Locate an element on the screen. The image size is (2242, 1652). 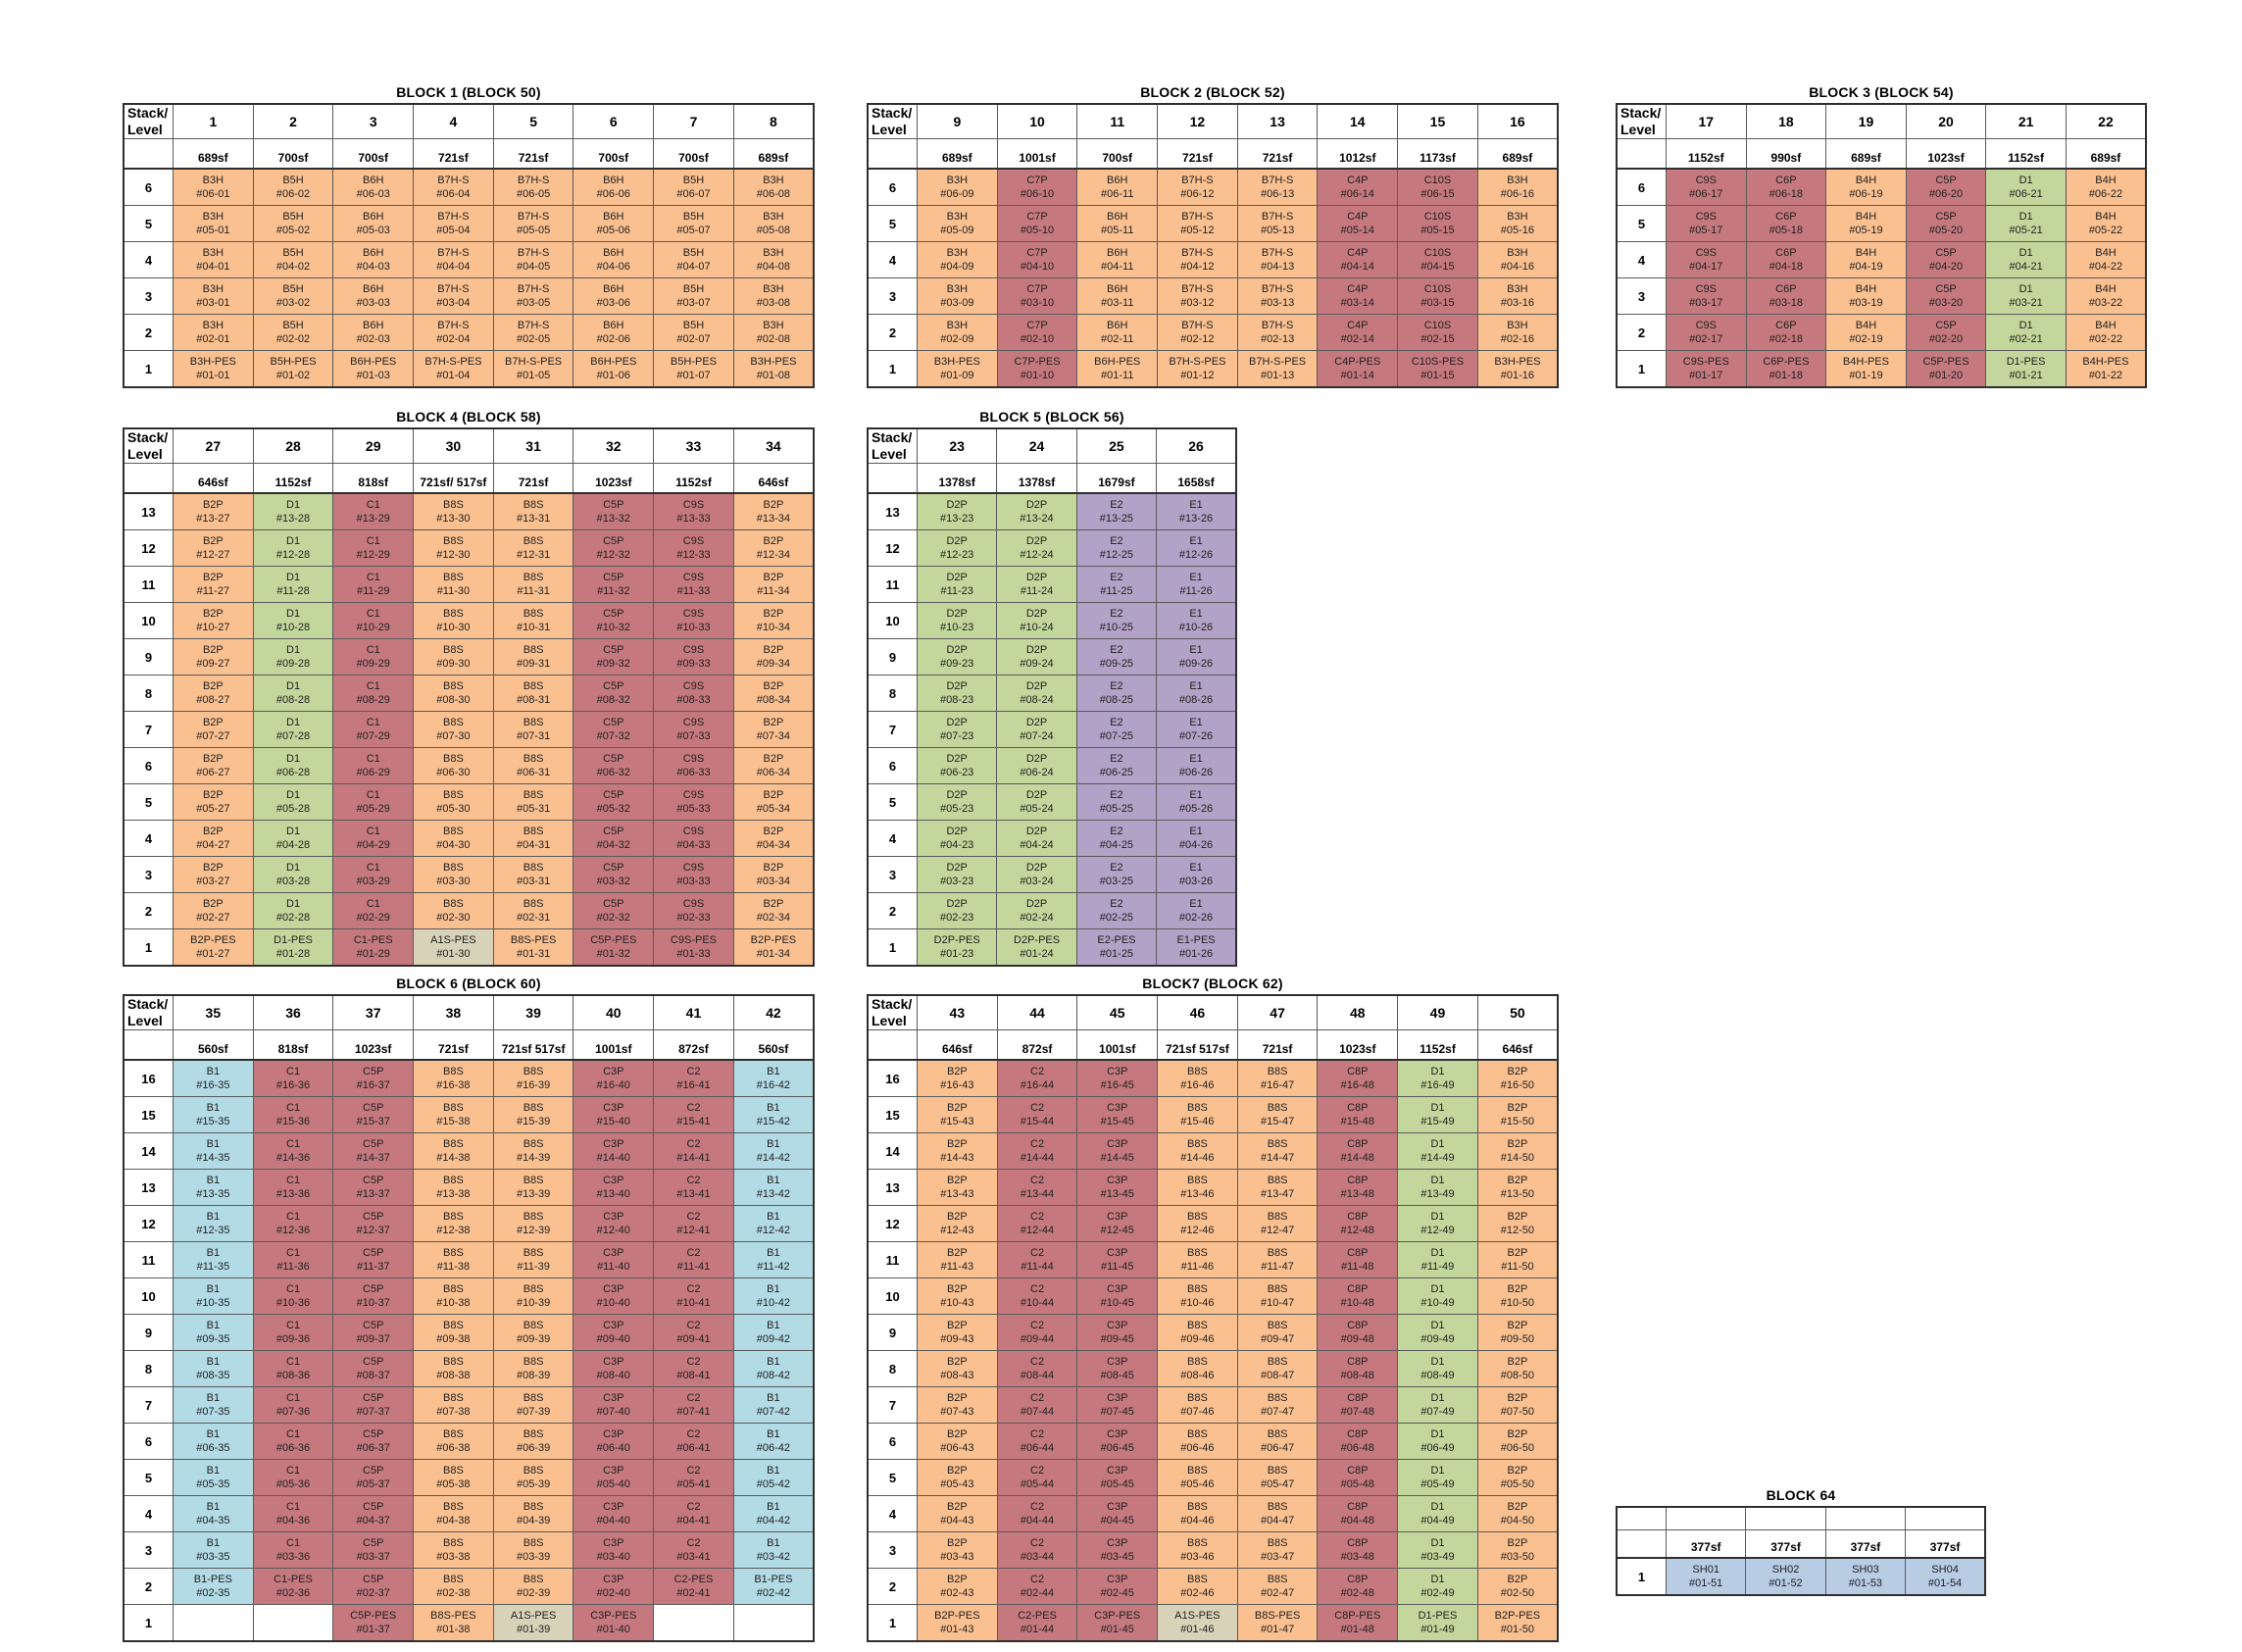
unit-number: #06-12 is located at coordinates (1197, 194).